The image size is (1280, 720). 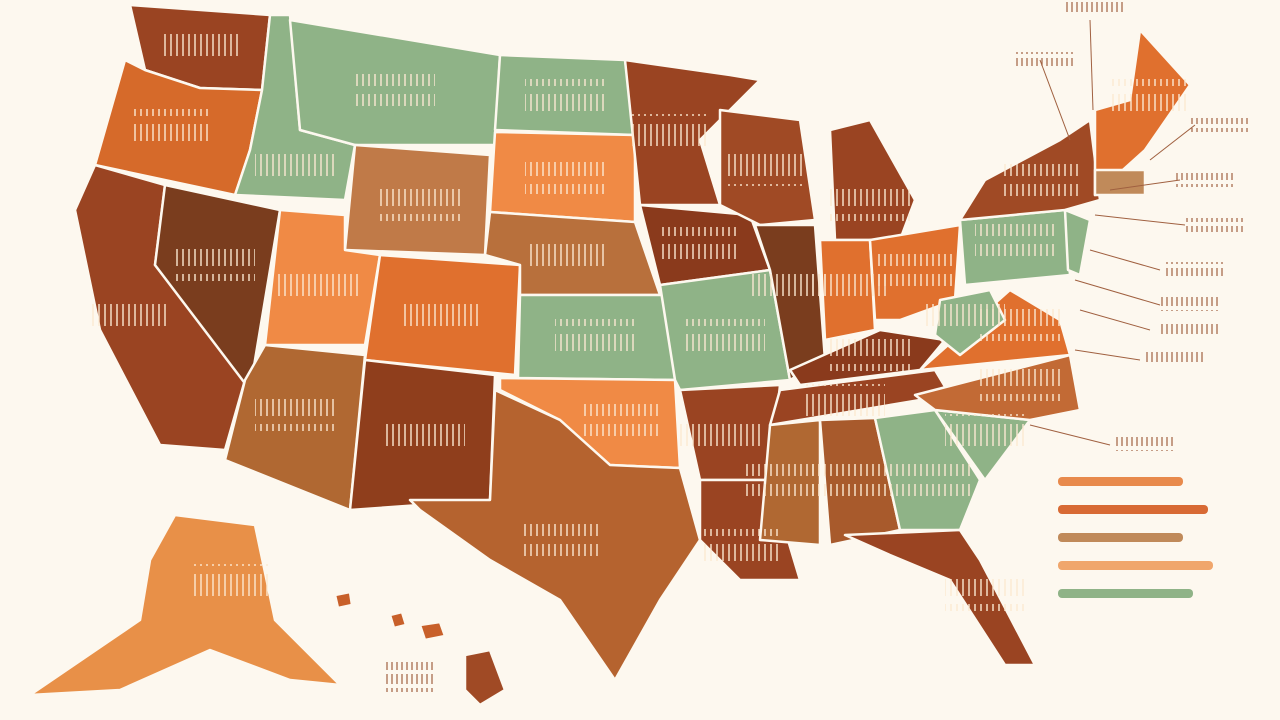 What do you see at coordinates (409, 677) in the screenshot?
I see `flag` at bounding box center [409, 677].